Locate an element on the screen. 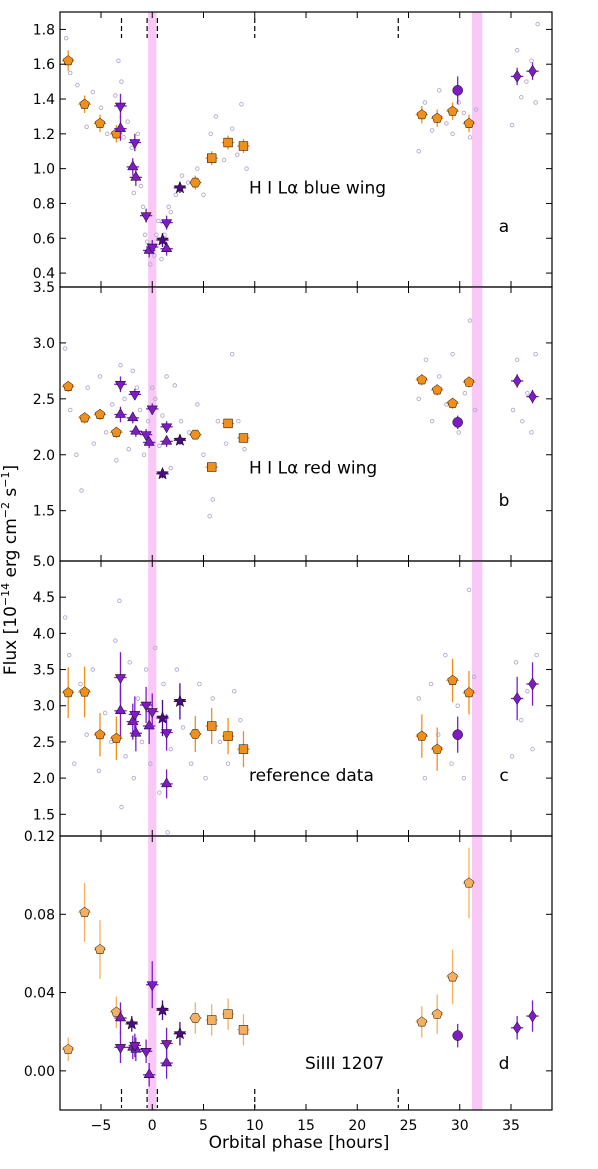 This screenshot has width=598, height=1169. x-tick-label: 15 is located at coordinates (306, 1126).